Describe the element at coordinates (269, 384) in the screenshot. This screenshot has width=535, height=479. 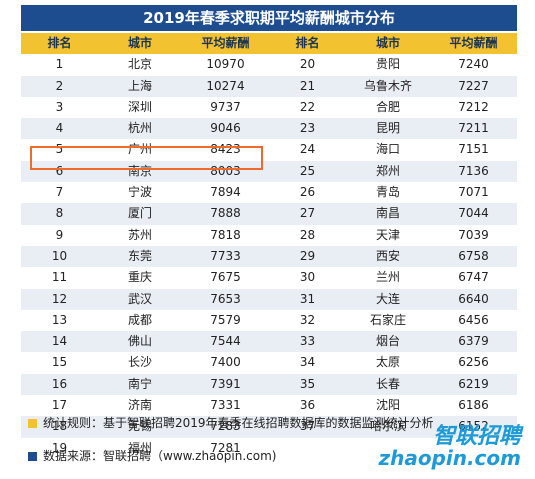
I see `table-row: 16 南宁 7391 35 长春 6219` at that location.